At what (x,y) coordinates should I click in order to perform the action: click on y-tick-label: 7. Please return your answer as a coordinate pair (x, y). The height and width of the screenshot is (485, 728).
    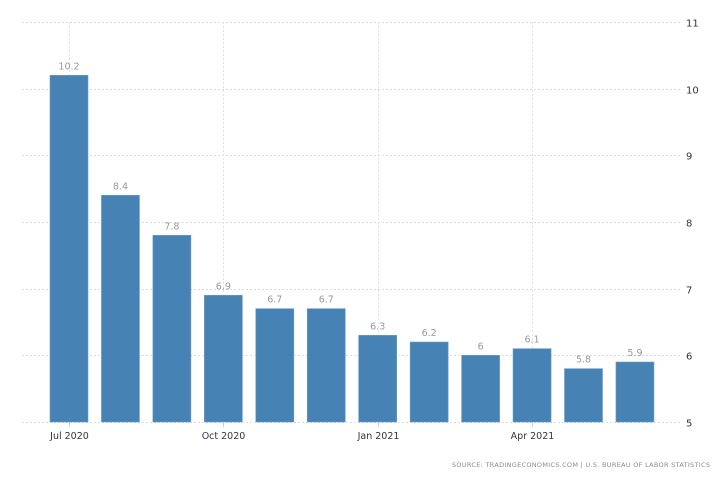
    Looking at the image, I should click on (689, 291).